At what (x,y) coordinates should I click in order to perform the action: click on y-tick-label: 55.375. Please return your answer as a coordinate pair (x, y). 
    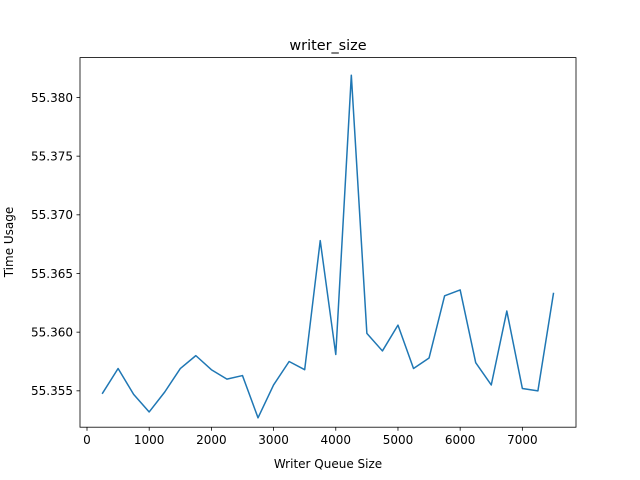
    Looking at the image, I should click on (52, 156).